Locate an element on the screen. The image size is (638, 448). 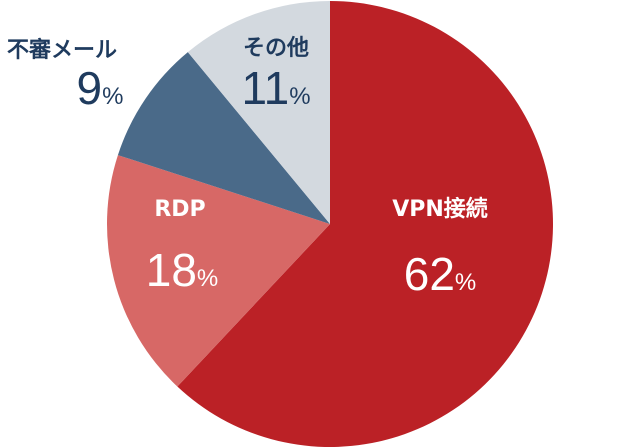
value-number: 11 is located at coordinates (265, 88).